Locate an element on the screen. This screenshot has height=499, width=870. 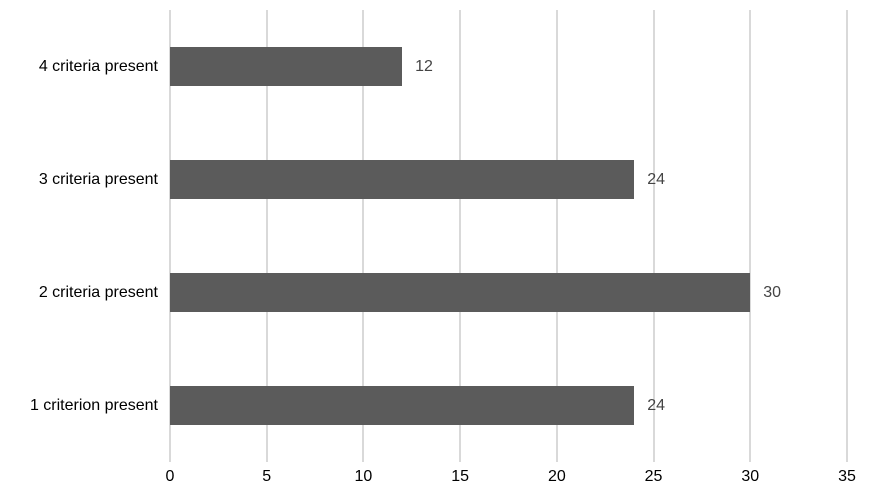
x-tick-label: 15 is located at coordinates (460, 476).